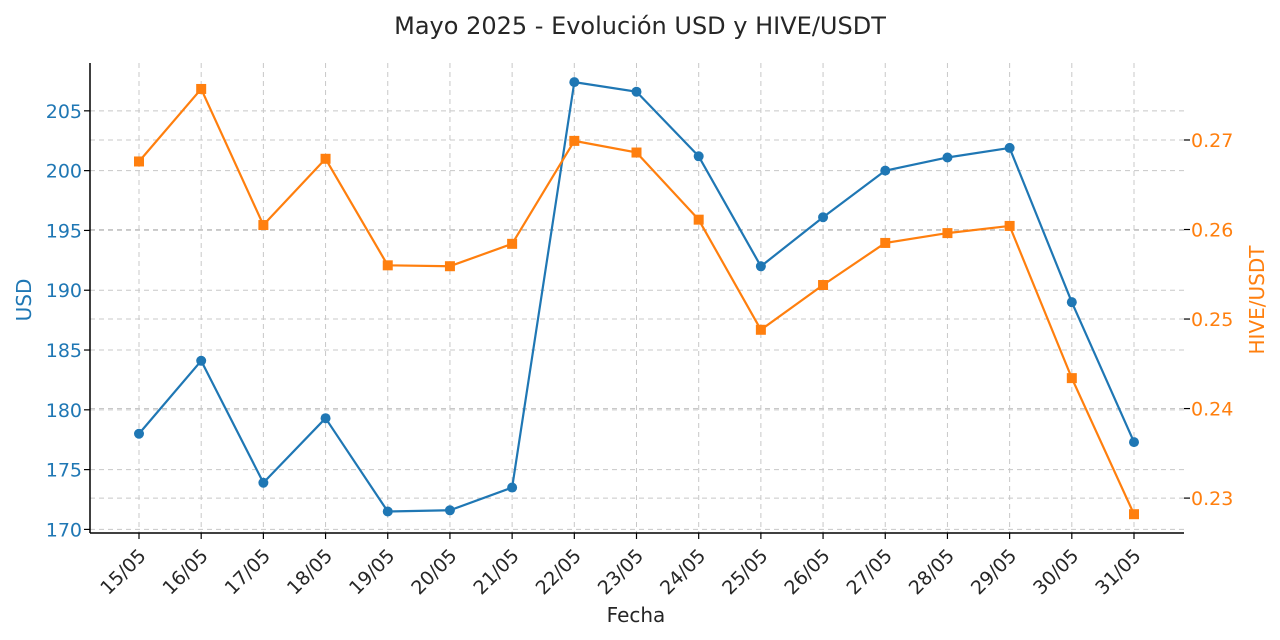 The image size is (1280, 640). Describe the element at coordinates (64, 291) in the screenshot. I see `y-left-tick-label: 190` at that location.